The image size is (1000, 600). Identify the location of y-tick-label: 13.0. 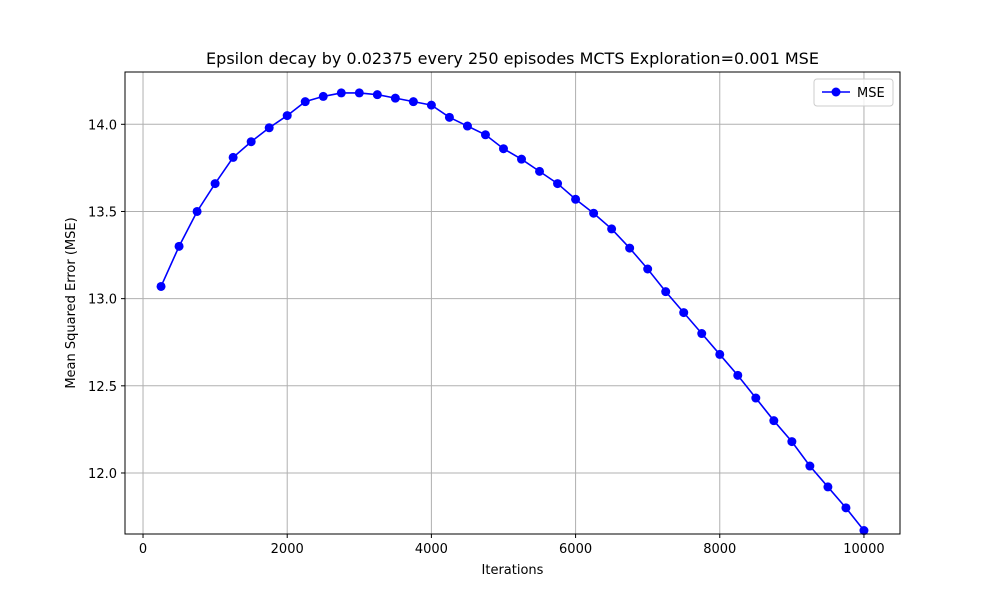
(102, 300).